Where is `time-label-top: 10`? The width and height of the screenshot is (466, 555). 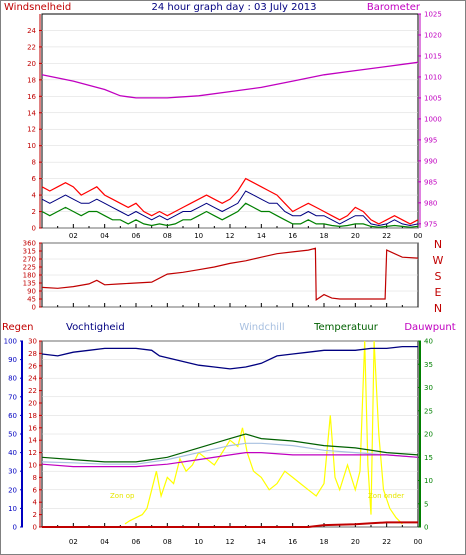 time-label-top: 10 is located at coordinates (198, 236).